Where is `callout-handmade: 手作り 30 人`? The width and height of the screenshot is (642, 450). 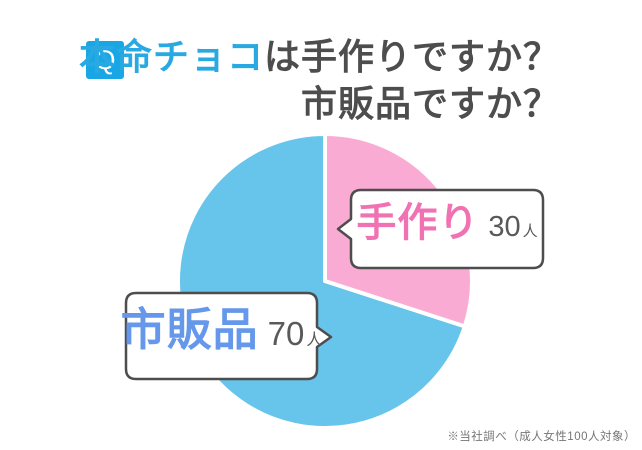 callout-handmade: 手作り 30 人 is located at coordinates (447, 227).